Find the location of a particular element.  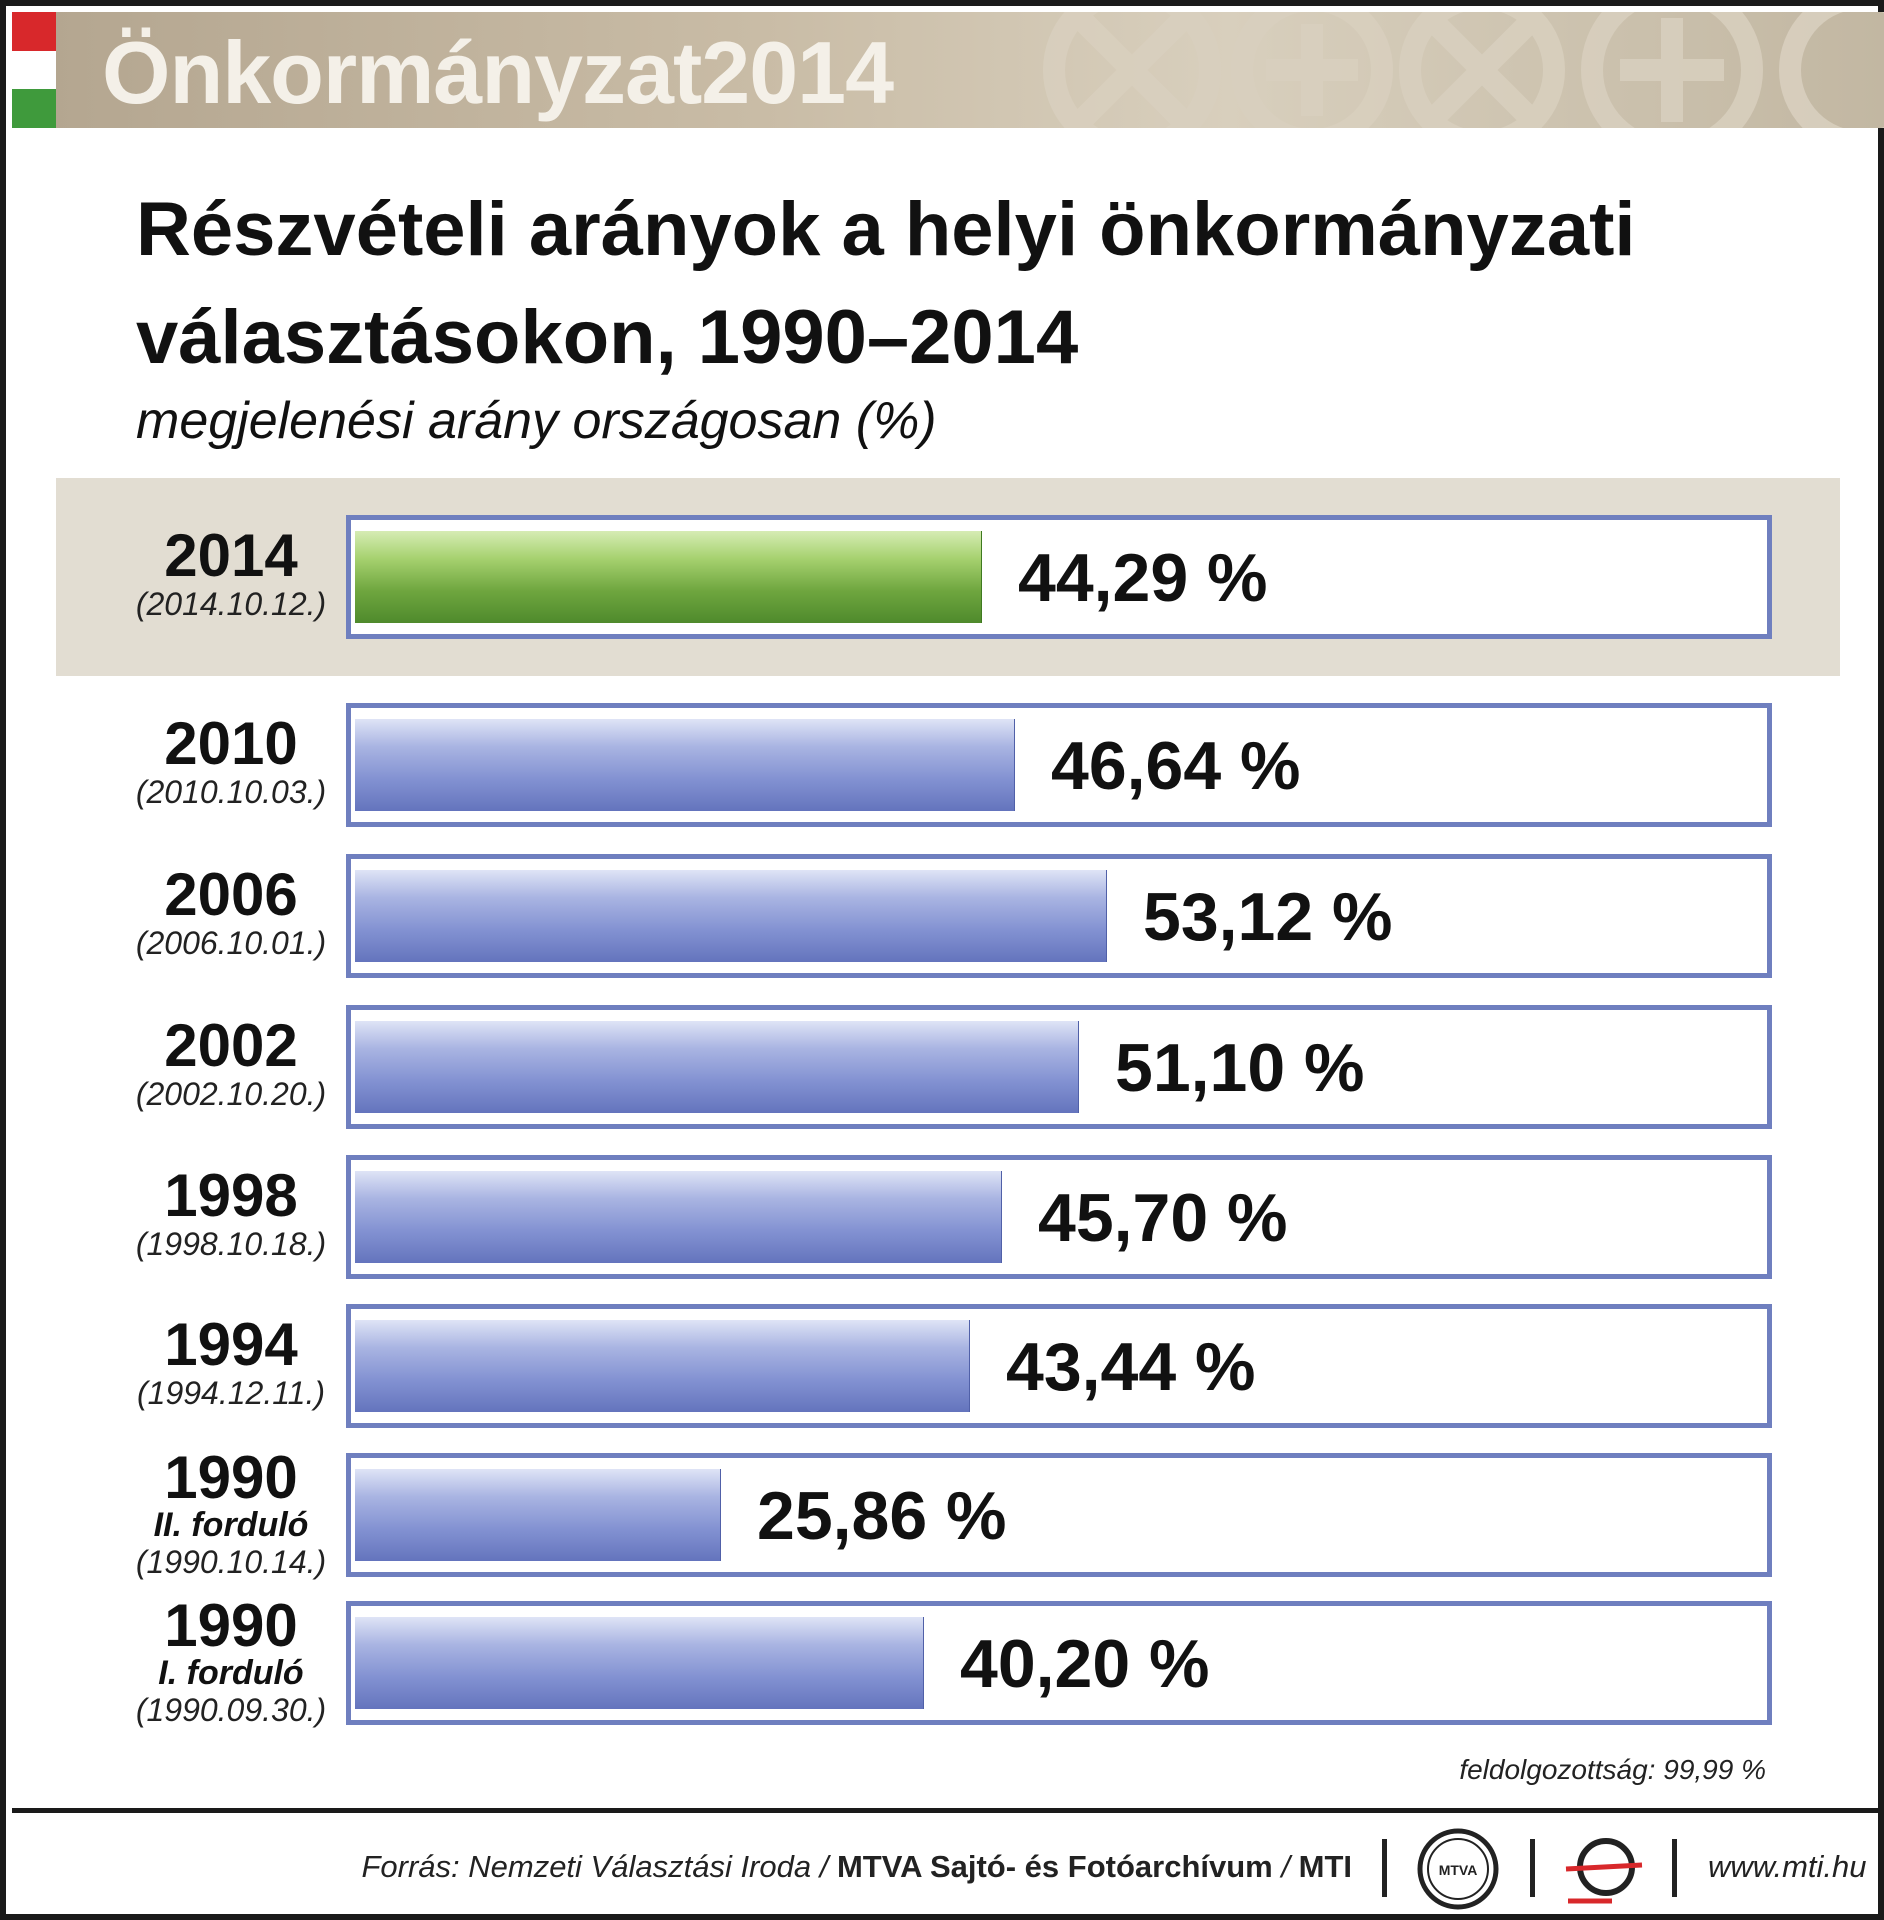

category-date: (1998.10.18.) is located at coordinates (231, 1244).